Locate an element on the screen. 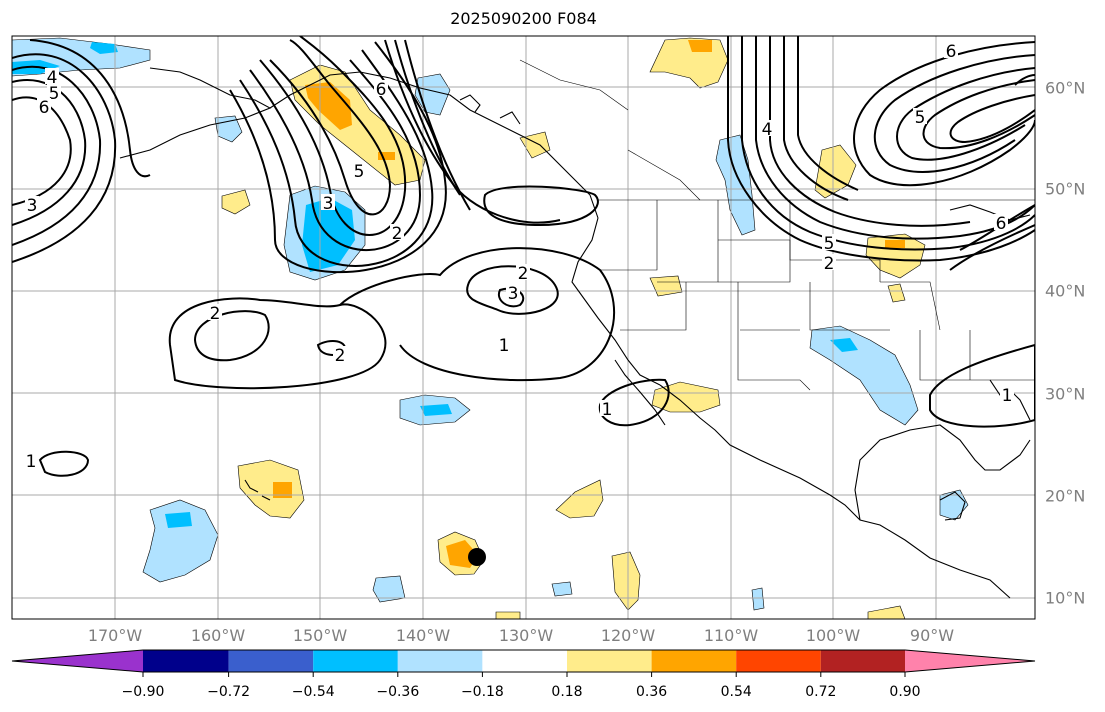  colorbar is located at coordinates (523, 663).